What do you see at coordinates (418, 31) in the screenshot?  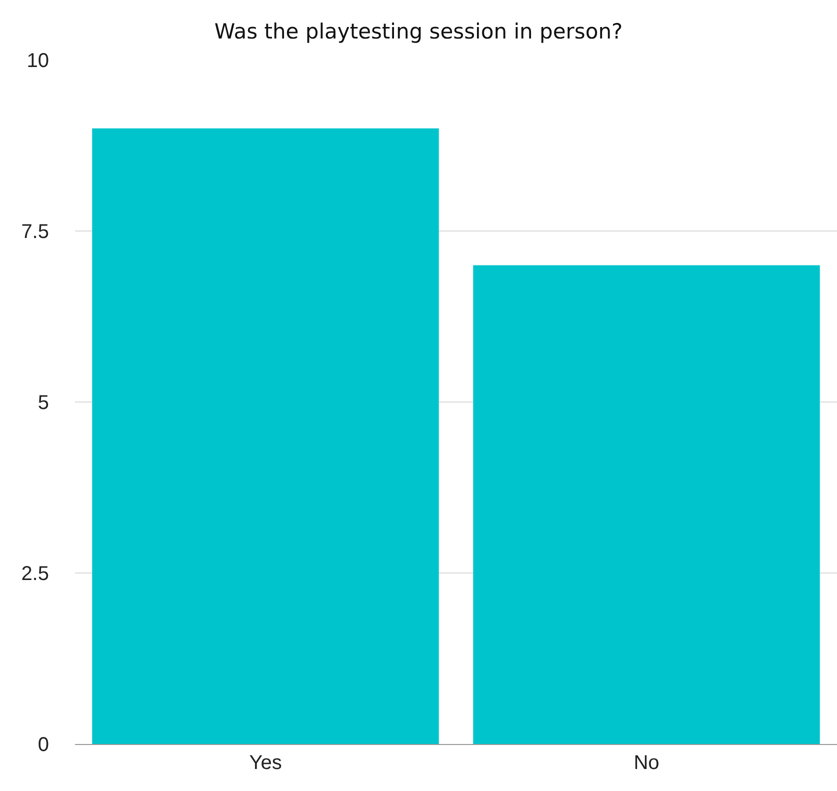 I see `chart-title: Was the playtesting session in person?` at bounding box center [418, 31].